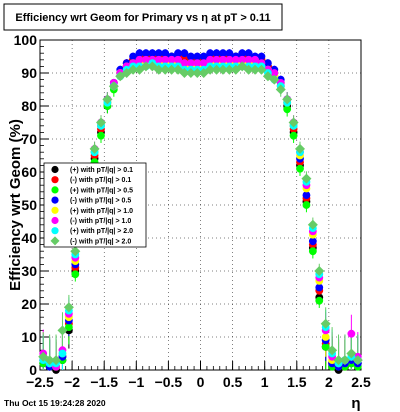 Image resolution: width=400 pixels, height=412 pixels. Describe the element at coordinates (233, 382) in the screenshot. I see `x-tick-label: 0.5` at that location.